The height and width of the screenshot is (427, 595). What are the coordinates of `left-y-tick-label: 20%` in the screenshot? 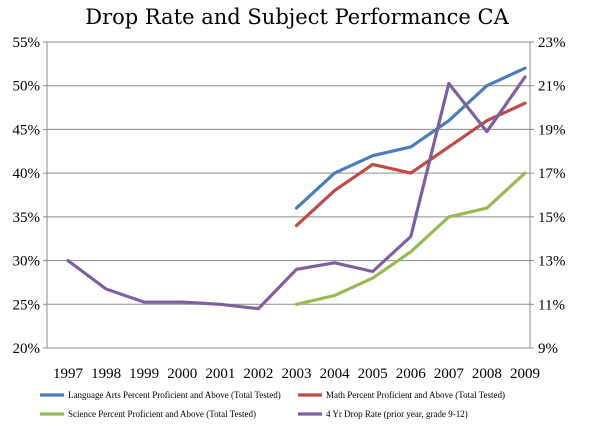 It's located at (27, 349).